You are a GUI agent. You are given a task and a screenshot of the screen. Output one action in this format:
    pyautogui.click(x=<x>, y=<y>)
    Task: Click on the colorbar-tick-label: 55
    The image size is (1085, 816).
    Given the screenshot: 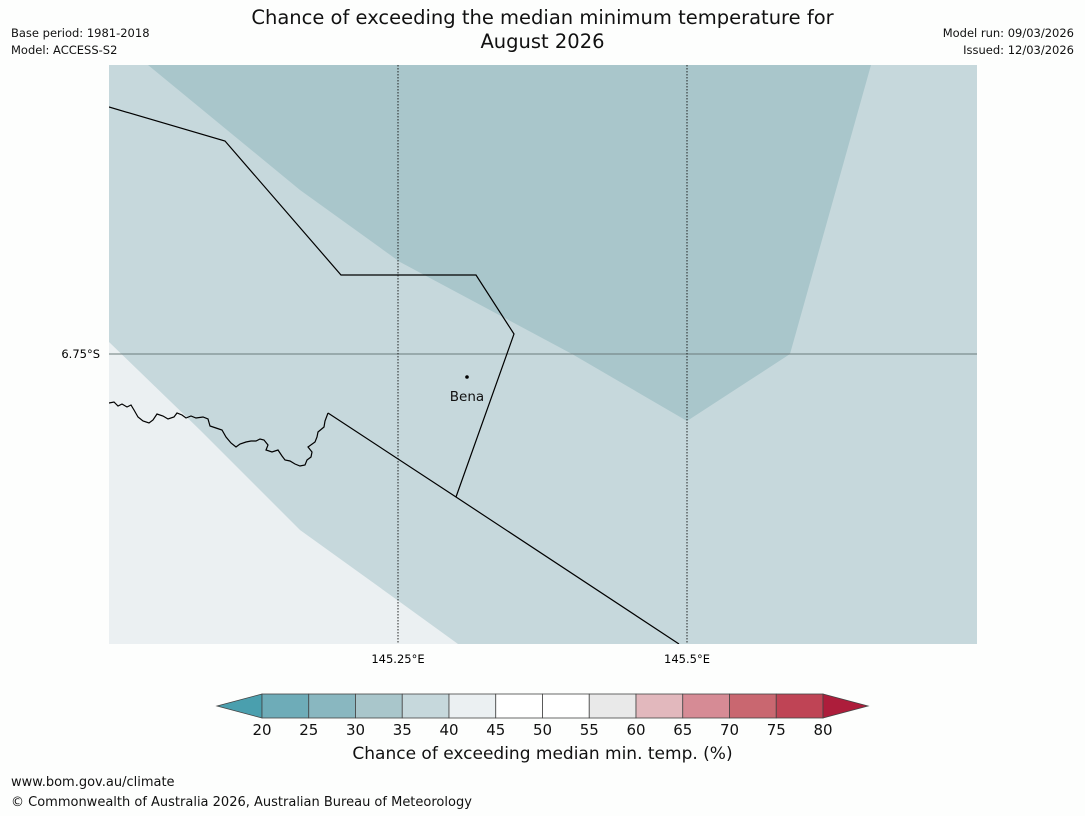 What is the action you would take?
    pyautogui.click(x=589, y=730)
    